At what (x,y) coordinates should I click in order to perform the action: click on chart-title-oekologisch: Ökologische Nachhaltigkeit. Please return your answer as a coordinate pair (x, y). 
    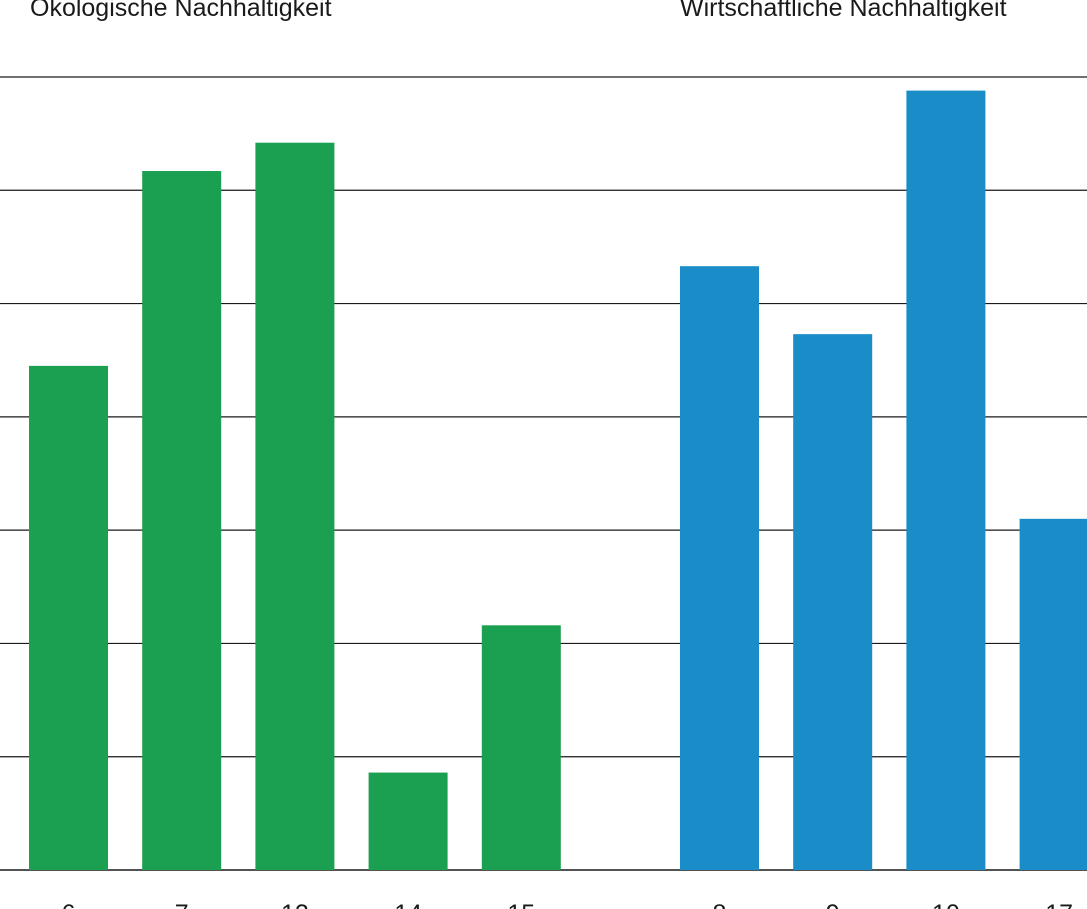
    Looking at the image, I should click on (181, 11).